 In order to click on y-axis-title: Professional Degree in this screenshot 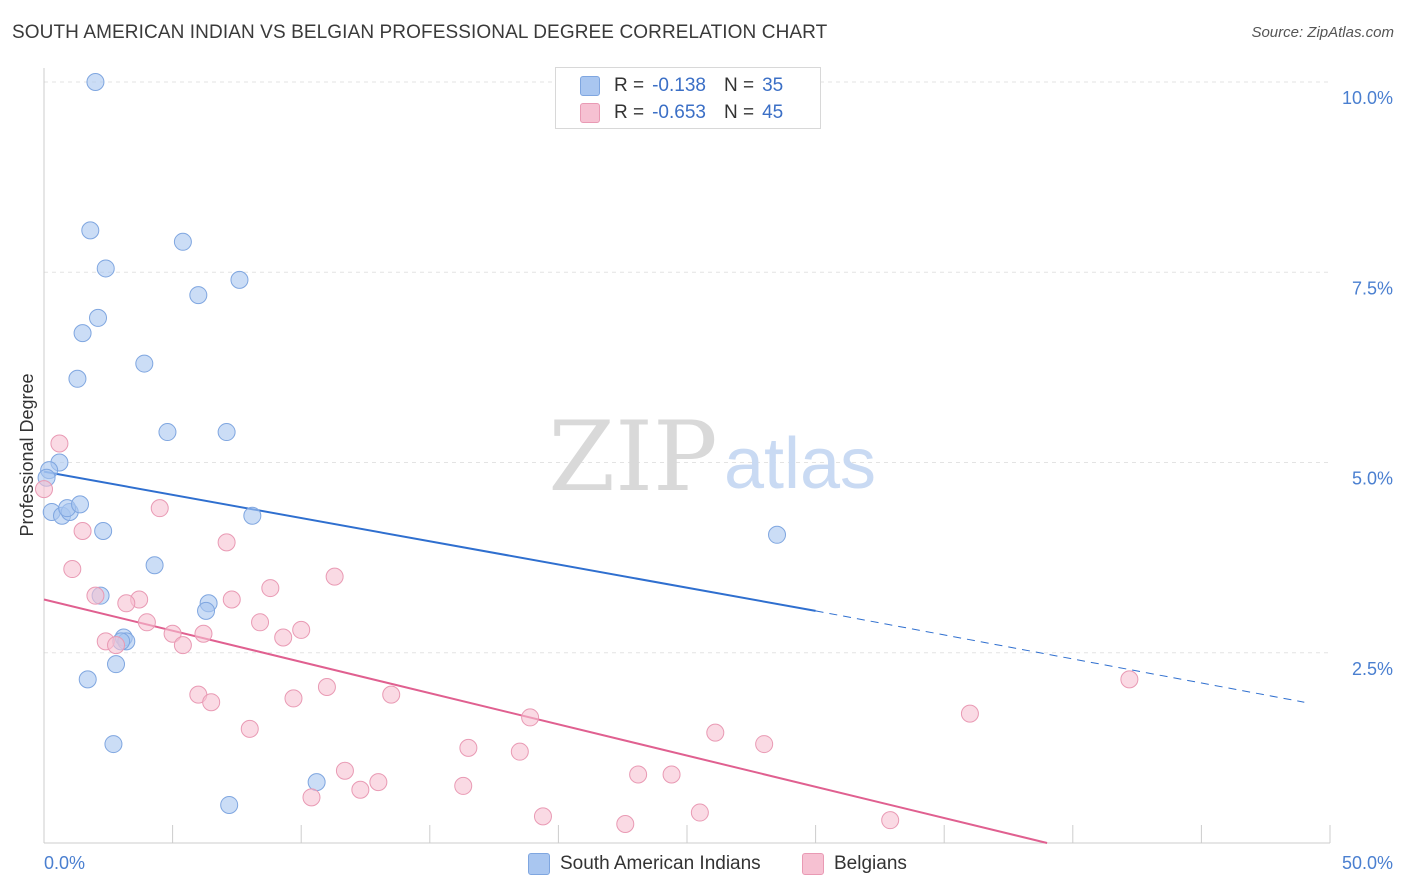, I will do `click(27, 454)`.